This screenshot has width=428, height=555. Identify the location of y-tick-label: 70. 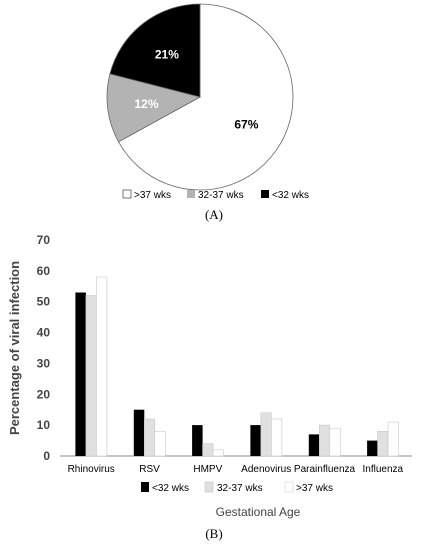
(44, 240).